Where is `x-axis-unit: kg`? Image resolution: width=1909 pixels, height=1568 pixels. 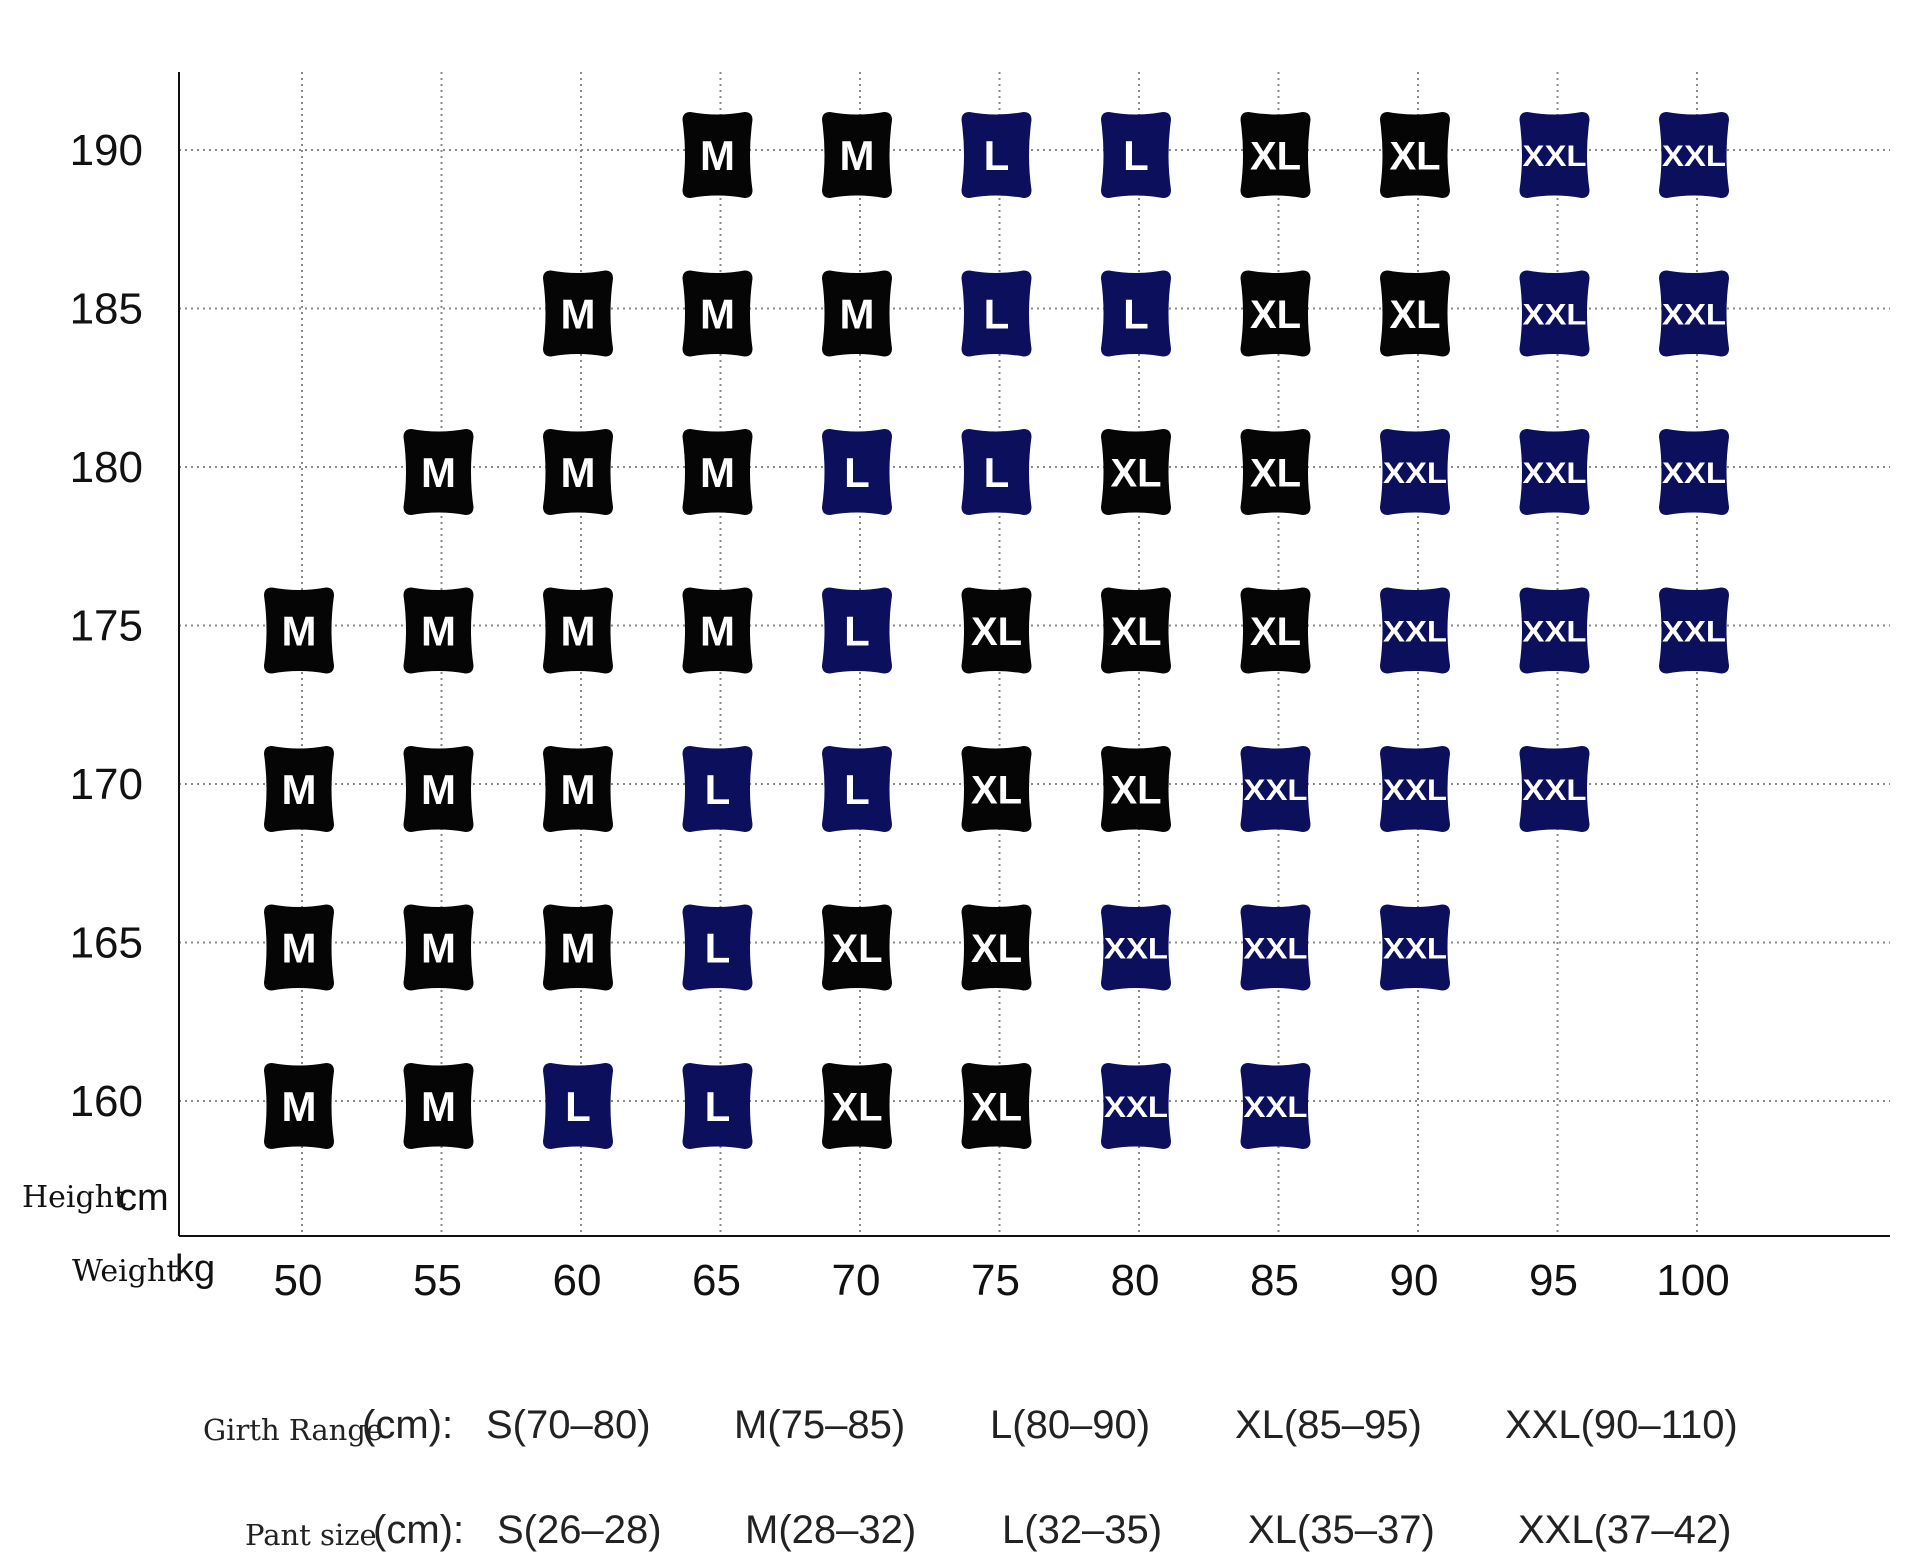 x-axis-unit: kg is located at coordinates (195, 1269).